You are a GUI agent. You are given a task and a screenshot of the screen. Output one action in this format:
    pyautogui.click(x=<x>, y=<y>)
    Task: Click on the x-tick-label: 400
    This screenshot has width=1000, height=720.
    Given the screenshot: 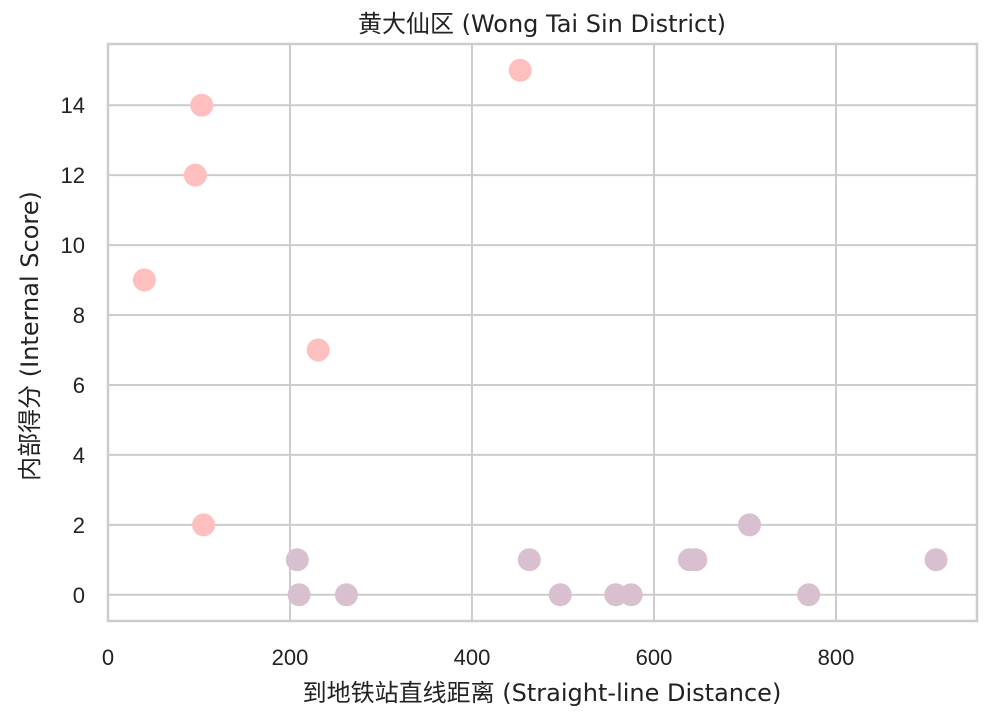 What is the action you would take?
    pyautogui.click(x=472, y=657)
    